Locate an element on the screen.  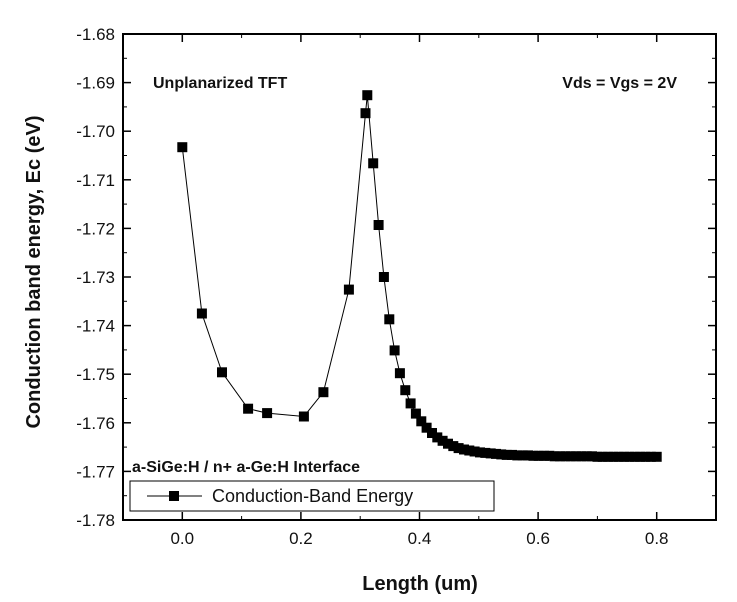
x-tick-label: 0.6 is located at coordinates (538, 538).